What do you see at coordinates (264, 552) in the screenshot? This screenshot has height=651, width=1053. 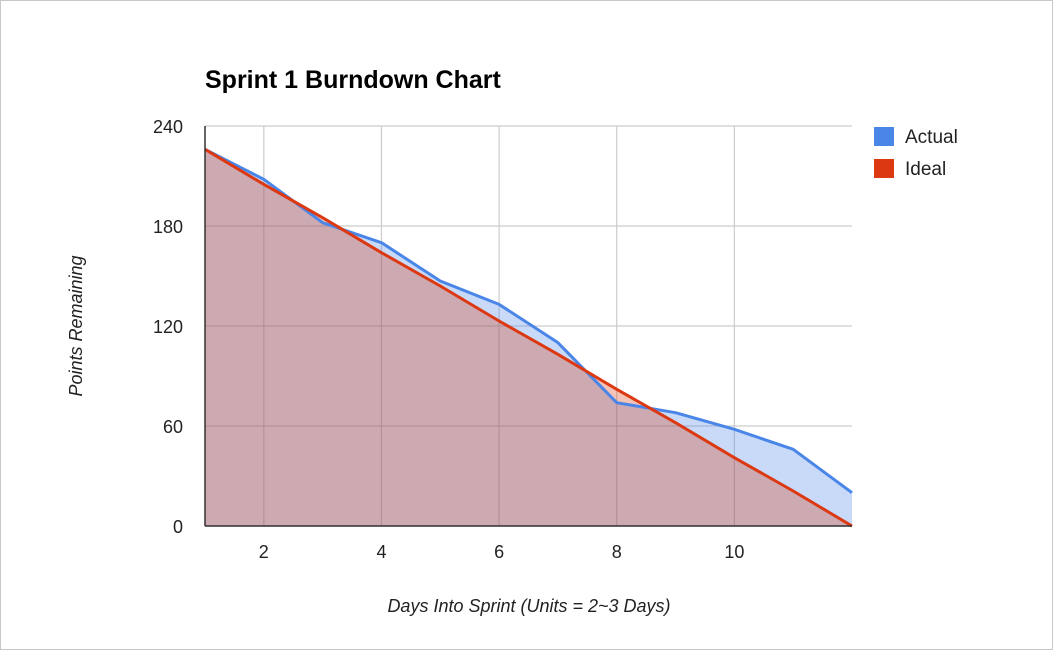 I see `x-tick-label: 2` at bounding box center [264, 552].